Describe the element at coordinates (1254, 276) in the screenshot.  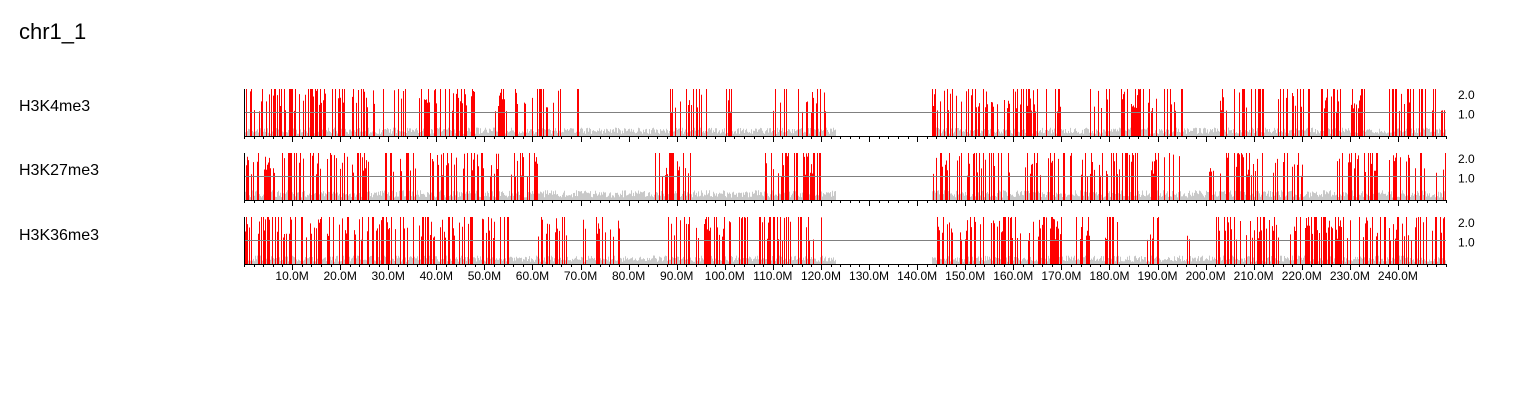
I see `x-tick-label: 210.0M` at that location.